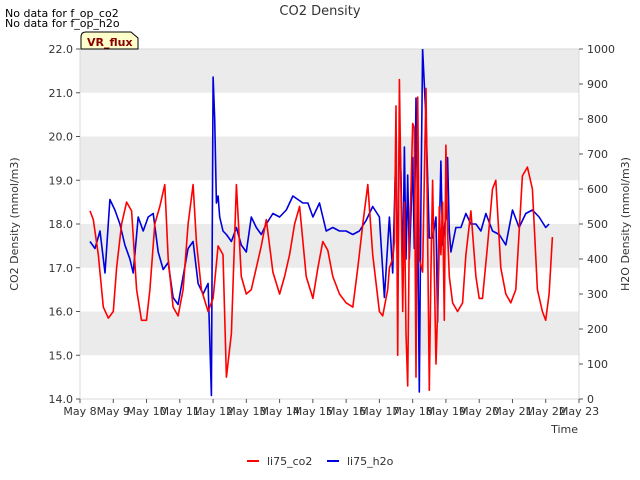  What do you see at coordinates (62, 23) in the screenshot?
I see `no-data-message-h2o: No data for f_op_h2o` at bounding box center [62, 23].